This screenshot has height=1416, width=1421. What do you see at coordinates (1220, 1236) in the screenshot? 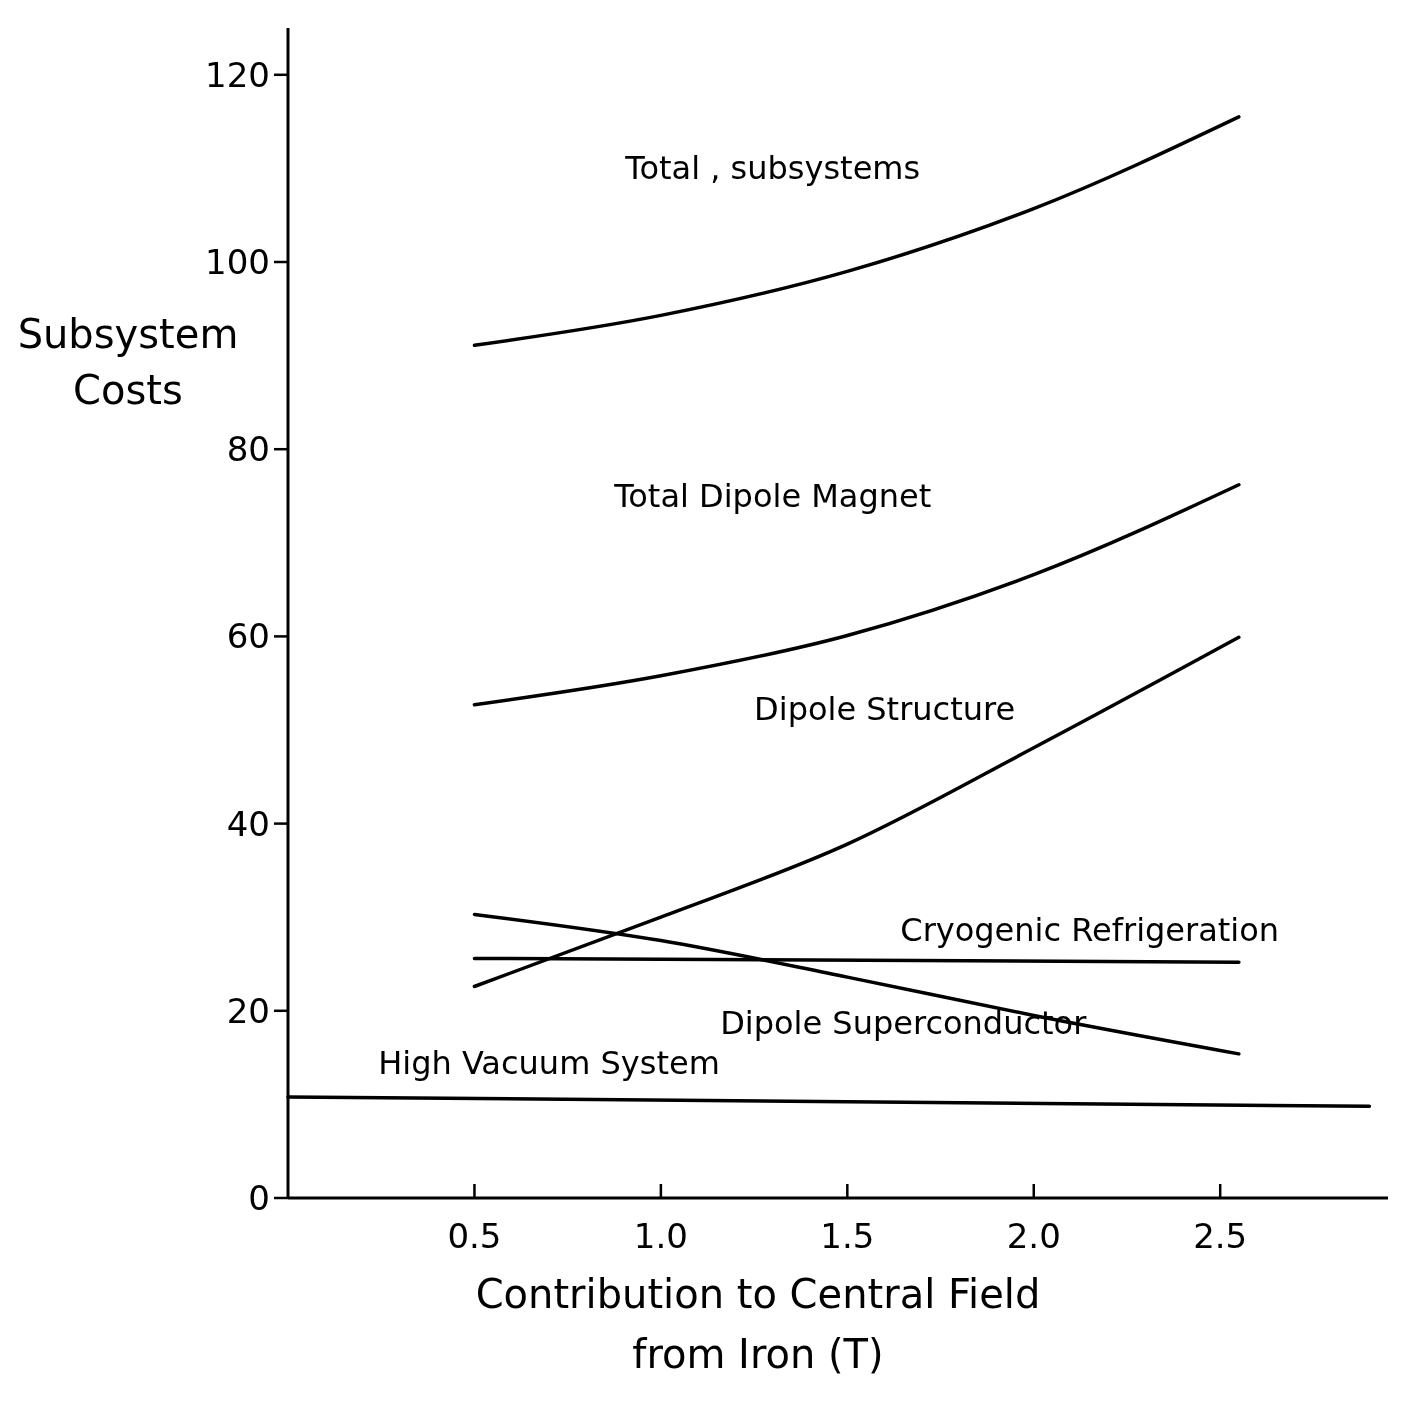
I see `x-tick-label: 2.5` at bounding box center [1220, 1236].